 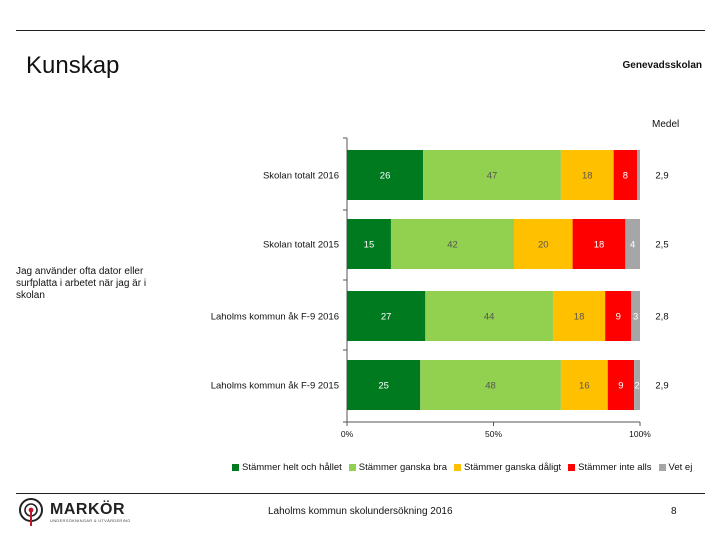 What do you see at coordinates (661, 245) in the screenshot?
I see `medel-value: 2,5` at bounding box center [661, 245].